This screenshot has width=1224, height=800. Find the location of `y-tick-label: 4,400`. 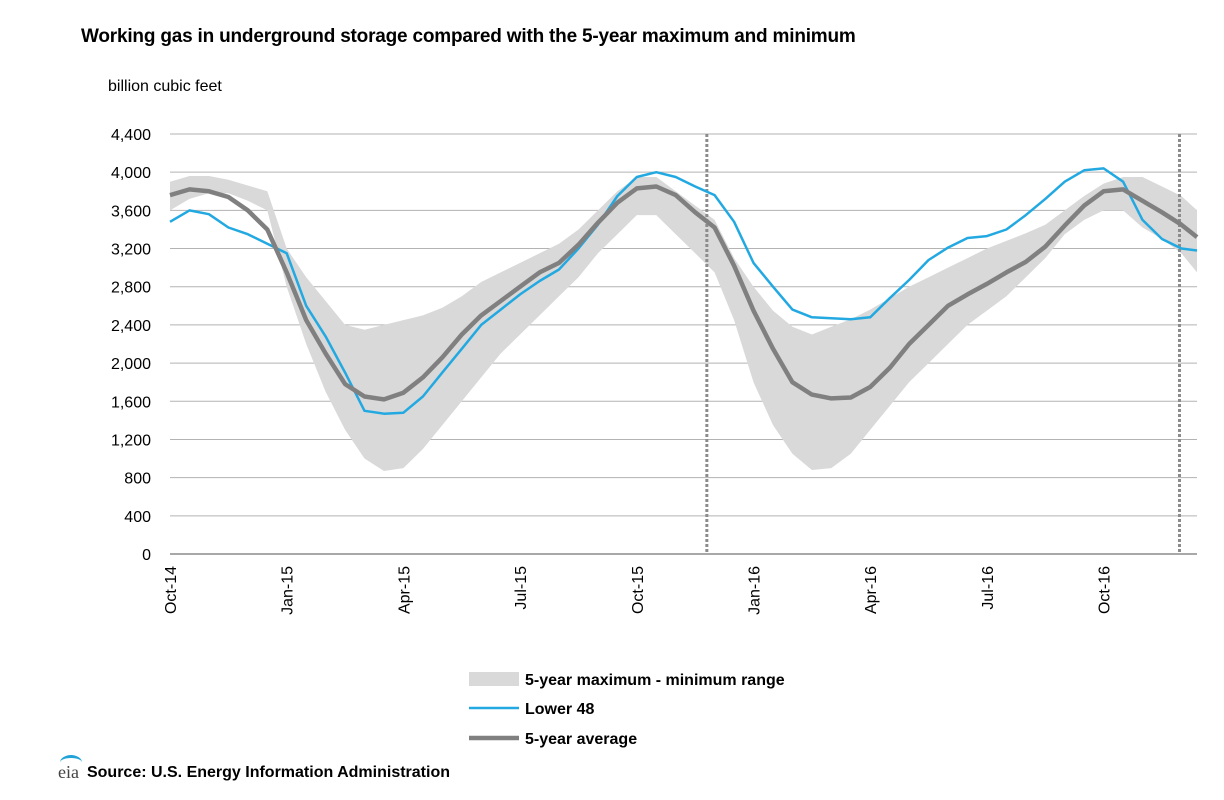

y-tick-label: 4,400 is located at coordinates (131, 135).